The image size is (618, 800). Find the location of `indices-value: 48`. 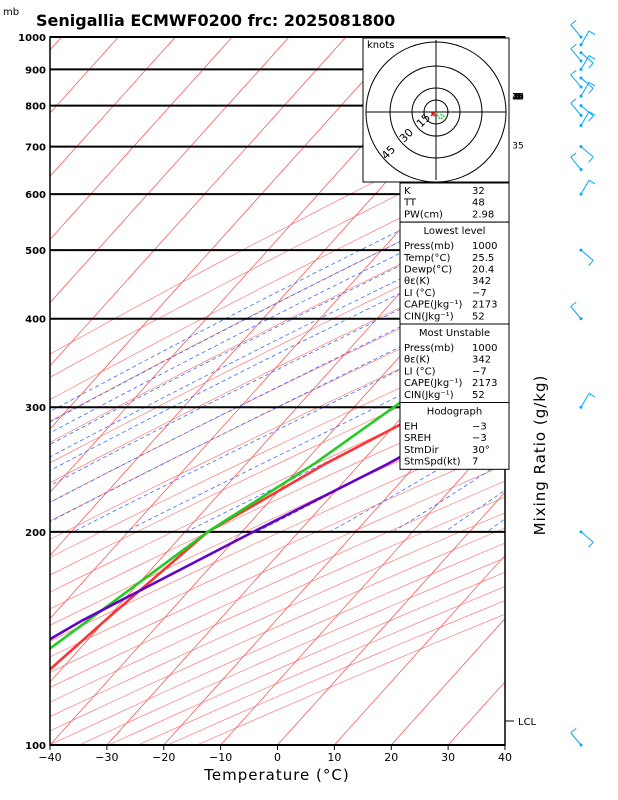

indices-value: 48 is located at coordinates (478, 203).